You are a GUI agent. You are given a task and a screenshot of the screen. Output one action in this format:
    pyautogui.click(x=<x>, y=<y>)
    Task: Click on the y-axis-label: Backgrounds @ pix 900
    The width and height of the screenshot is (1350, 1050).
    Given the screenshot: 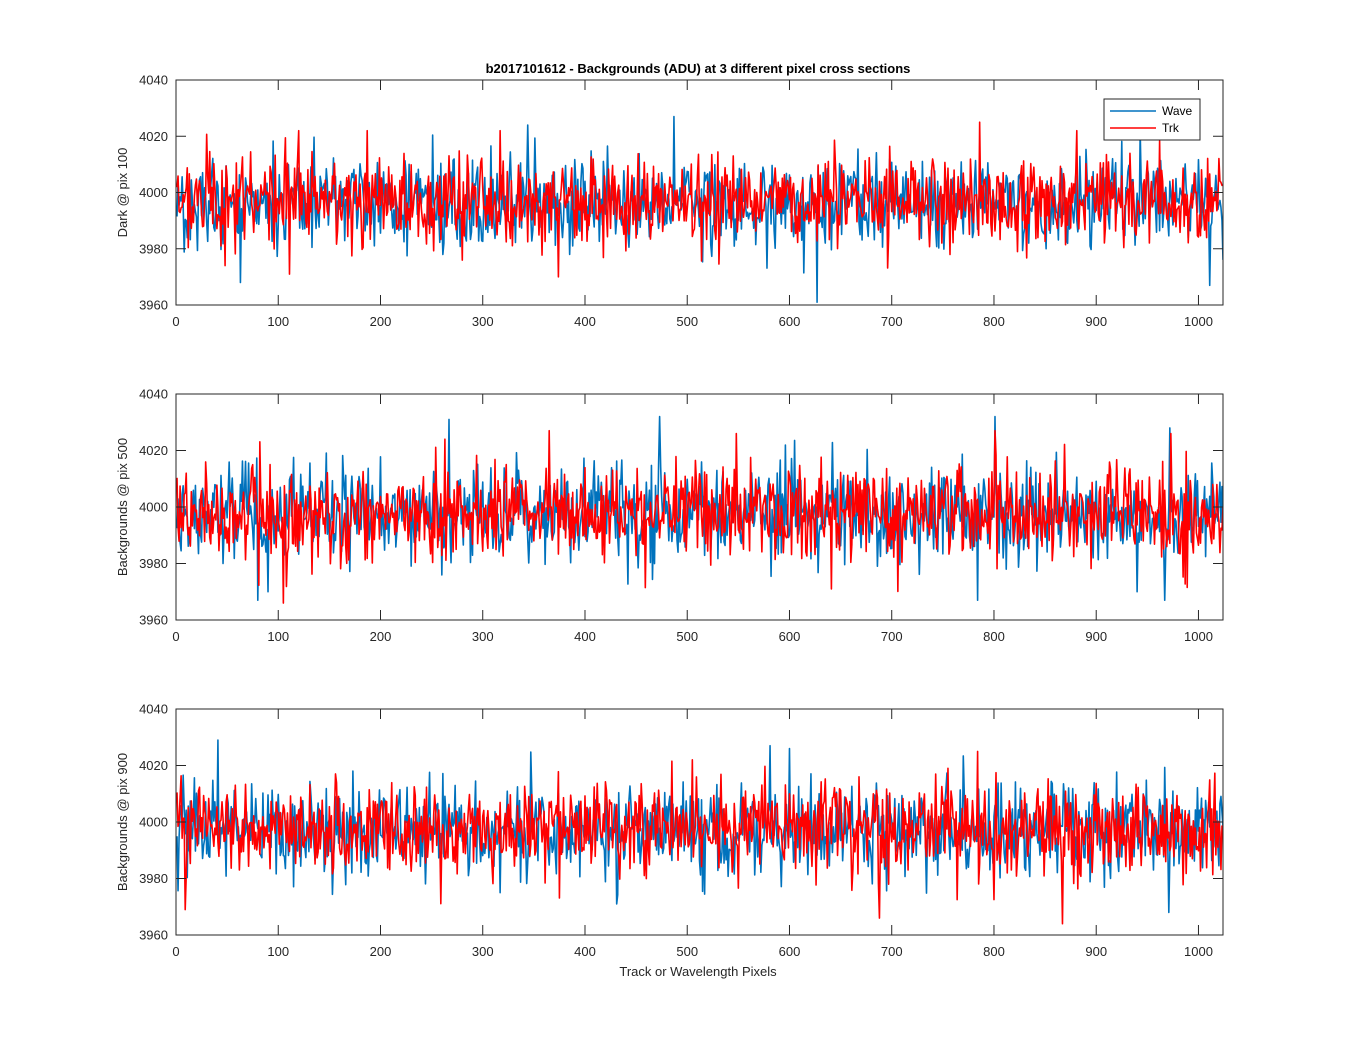 What is the action you would take?
    pyautogui.click(x=122, y=822)
    